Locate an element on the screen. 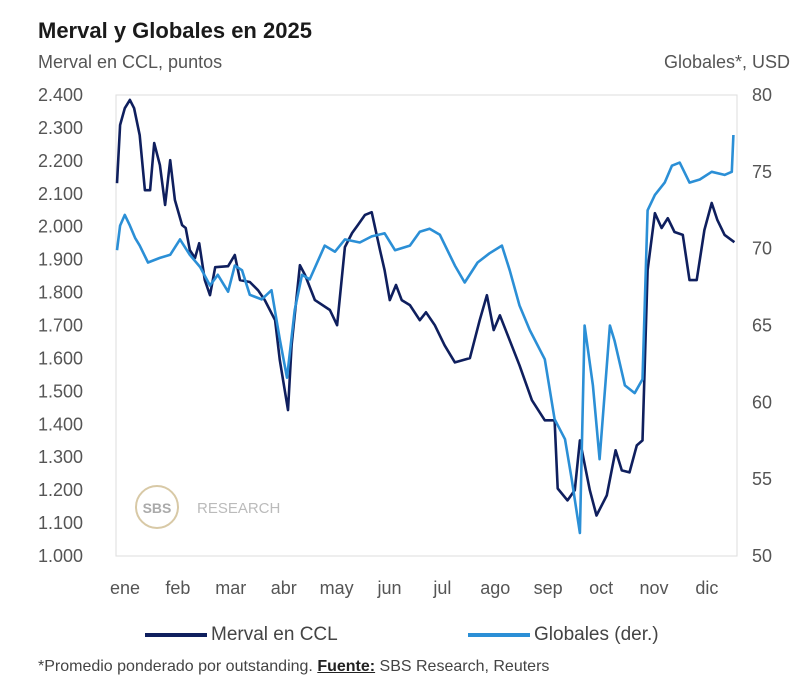 The image size is (800, 697). left-y-tick-label: 1.100 is located at coordinates (60, 523).